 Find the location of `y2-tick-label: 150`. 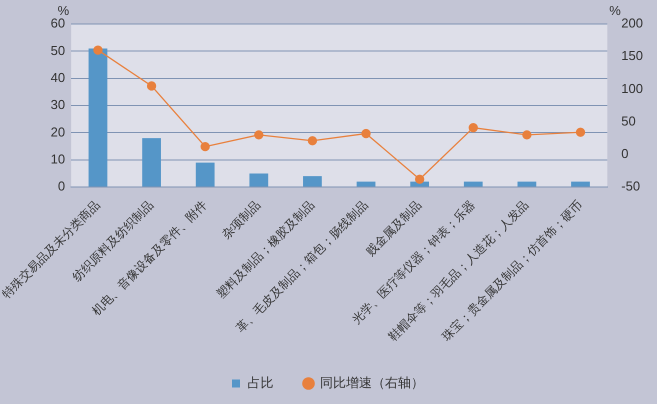

y2-tick-label: 150 is located at coordinates (632, 56).